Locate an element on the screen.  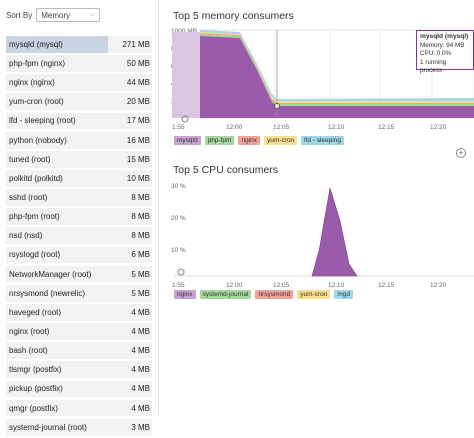
tooltip-memory: Memory: 94 MB is located at coordinates (442, 45).